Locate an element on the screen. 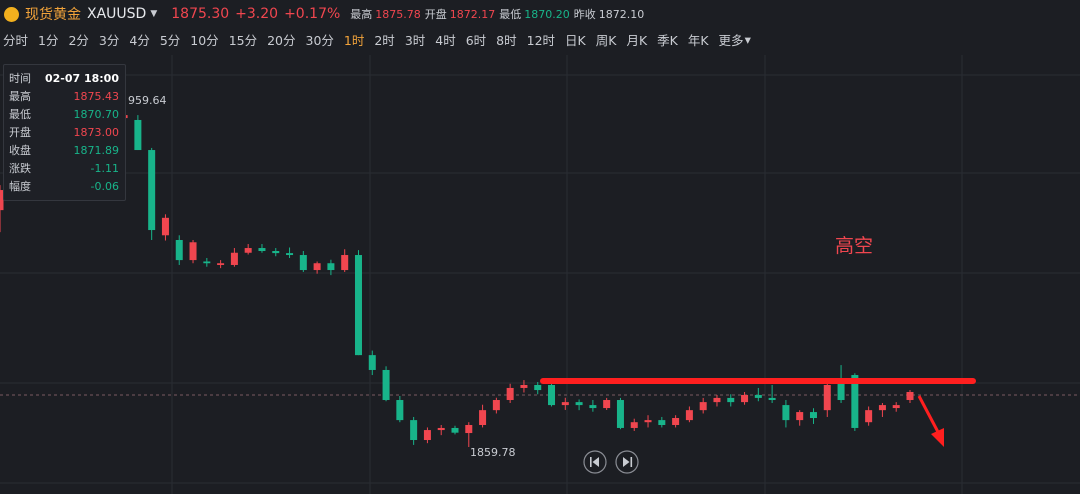 Image resolution: width=1080 pixels, height=494 pixels. timeframe-tab: 更多 is located at coordinates (731, 40).